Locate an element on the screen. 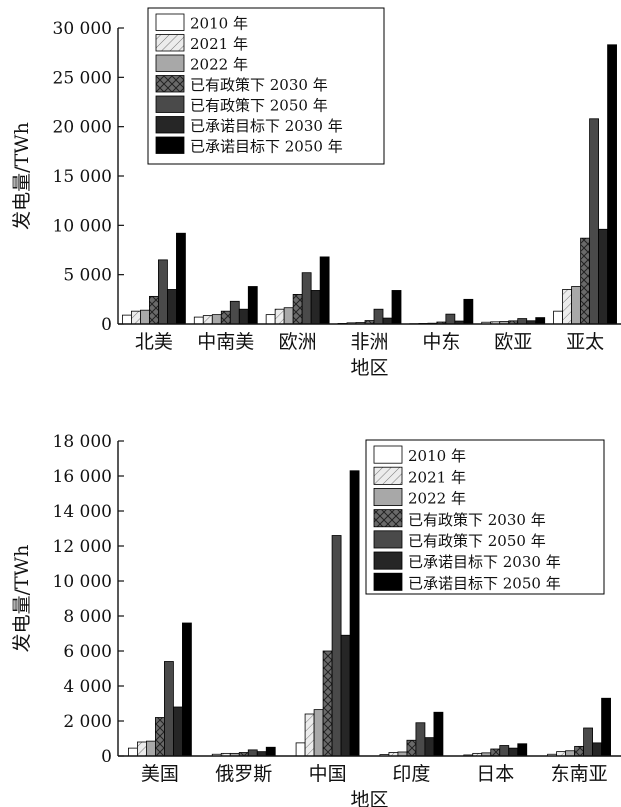 The height and width of the screenshot is (807, 621). y-tick-label: 2 000 is located at coordinates (87, 722).